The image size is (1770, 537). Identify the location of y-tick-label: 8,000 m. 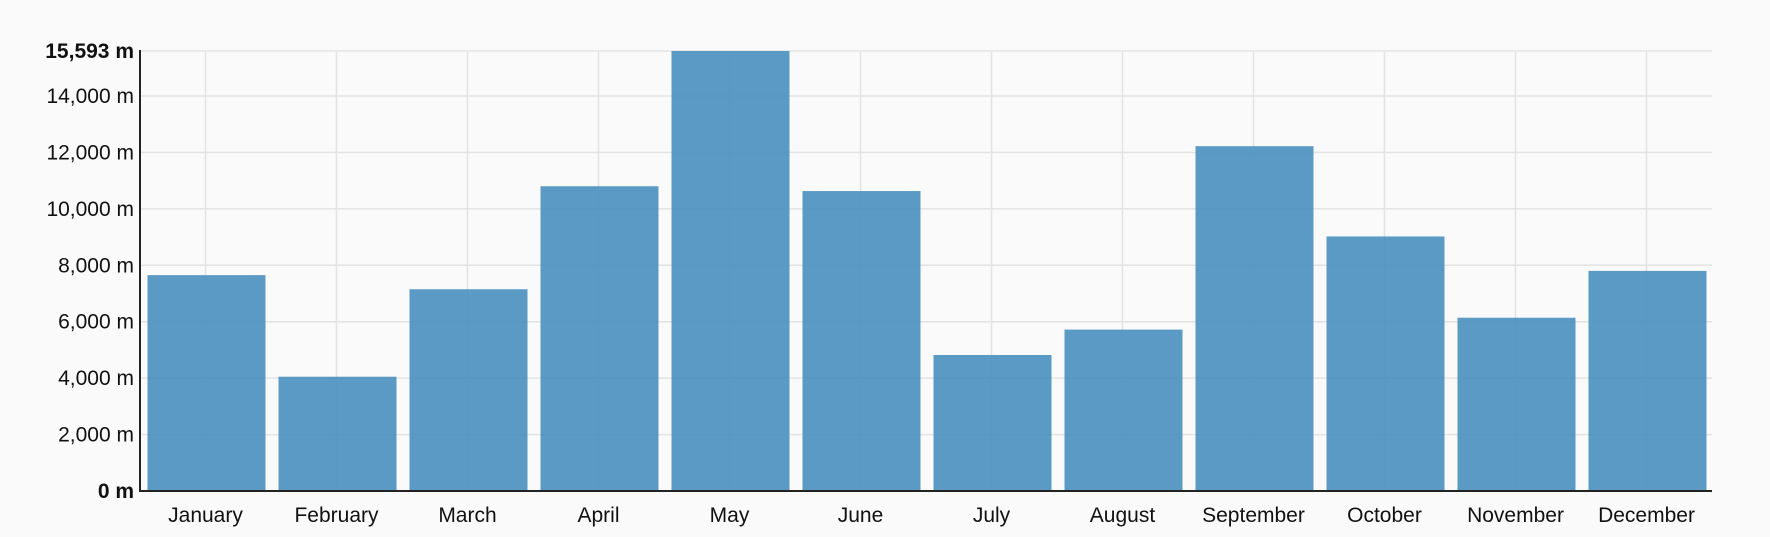
(96, 265).